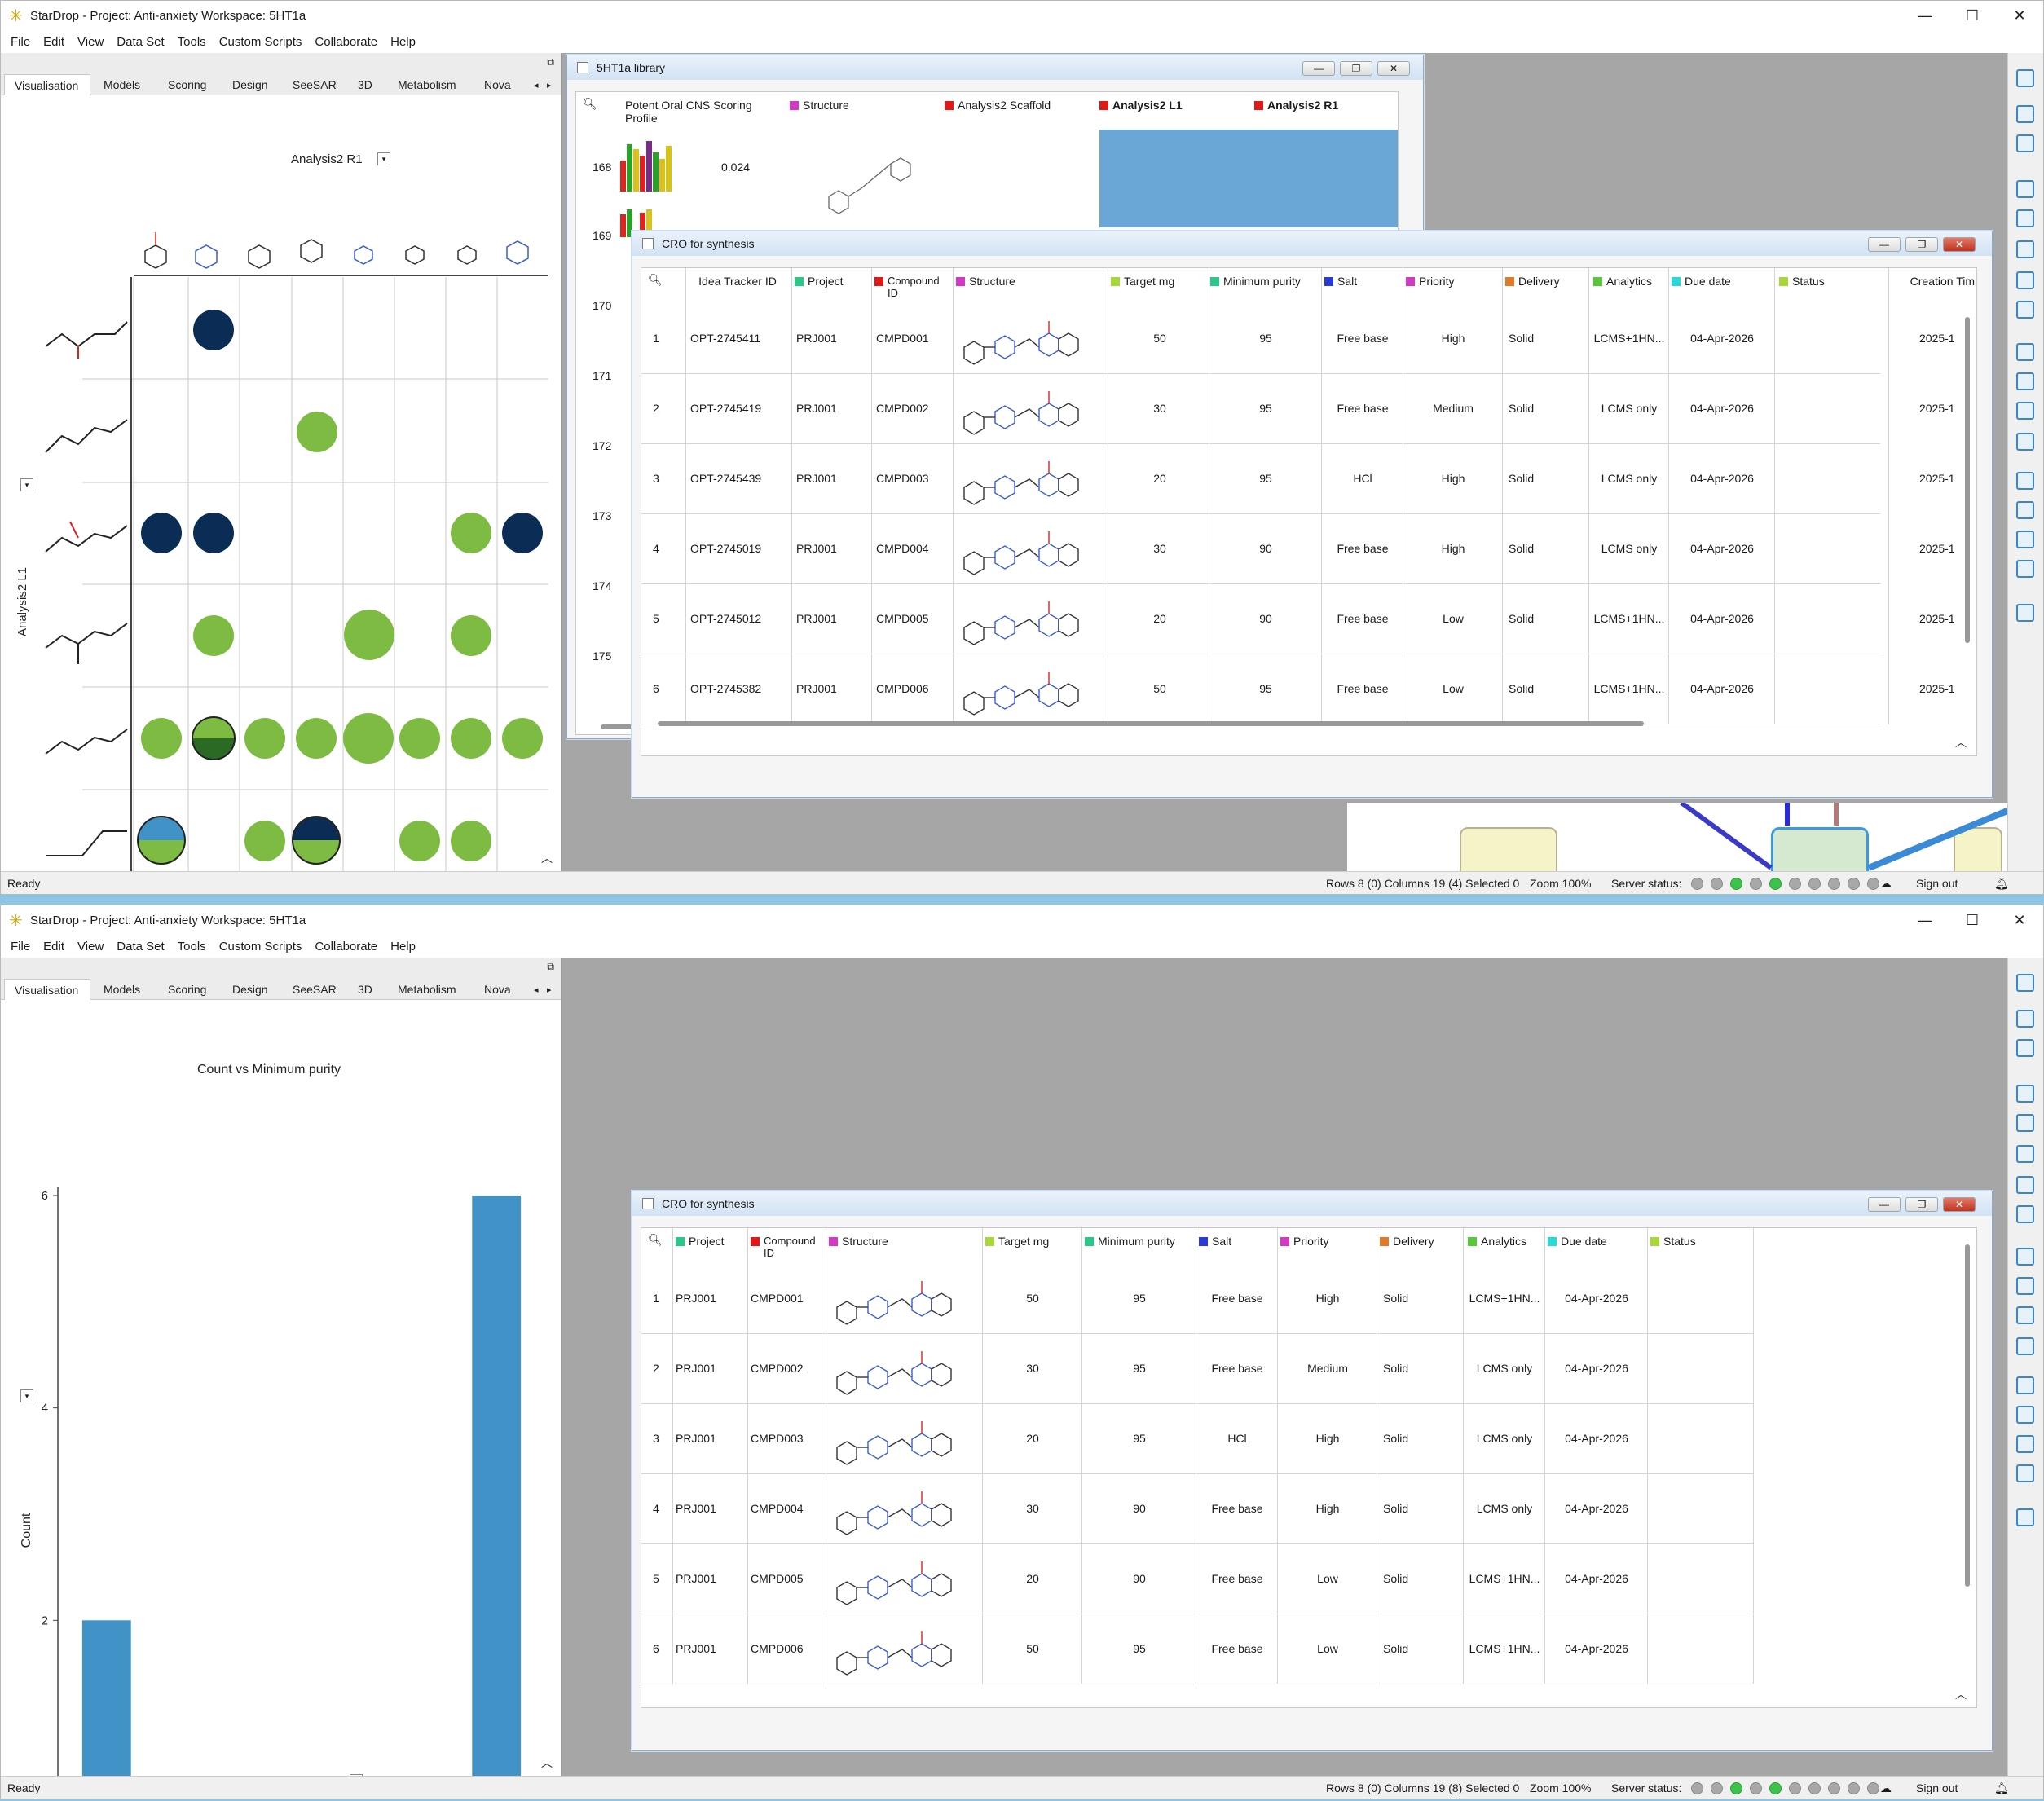 The image size is (2044, 1801). What do you see at coordinates (2025, 249) in the screenshot?
I see `table-icon` at bounding box center [2025, 249].